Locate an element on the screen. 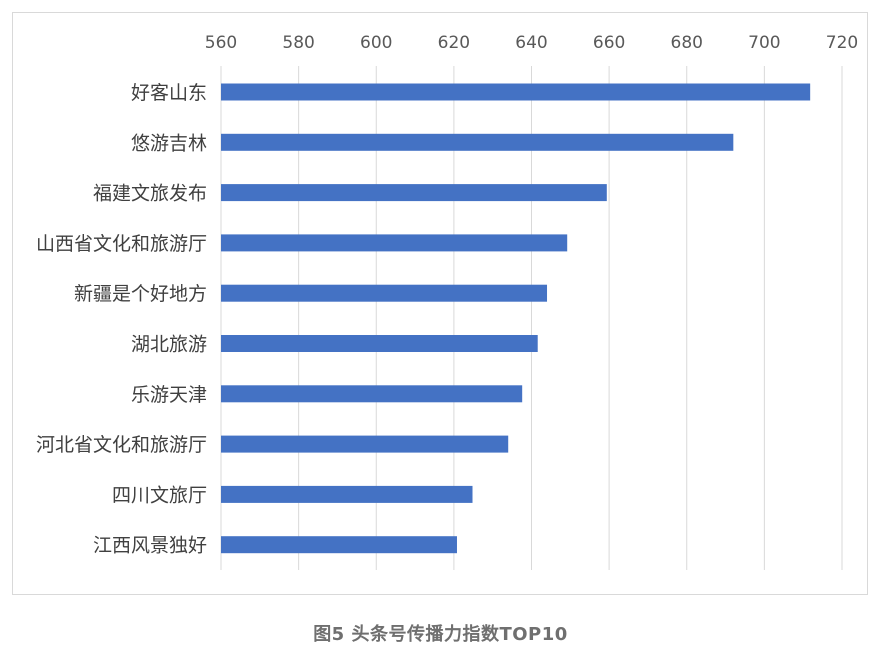 The image size is (881, 651). x-tick-label: 660 is located at coordinates (609, 43).